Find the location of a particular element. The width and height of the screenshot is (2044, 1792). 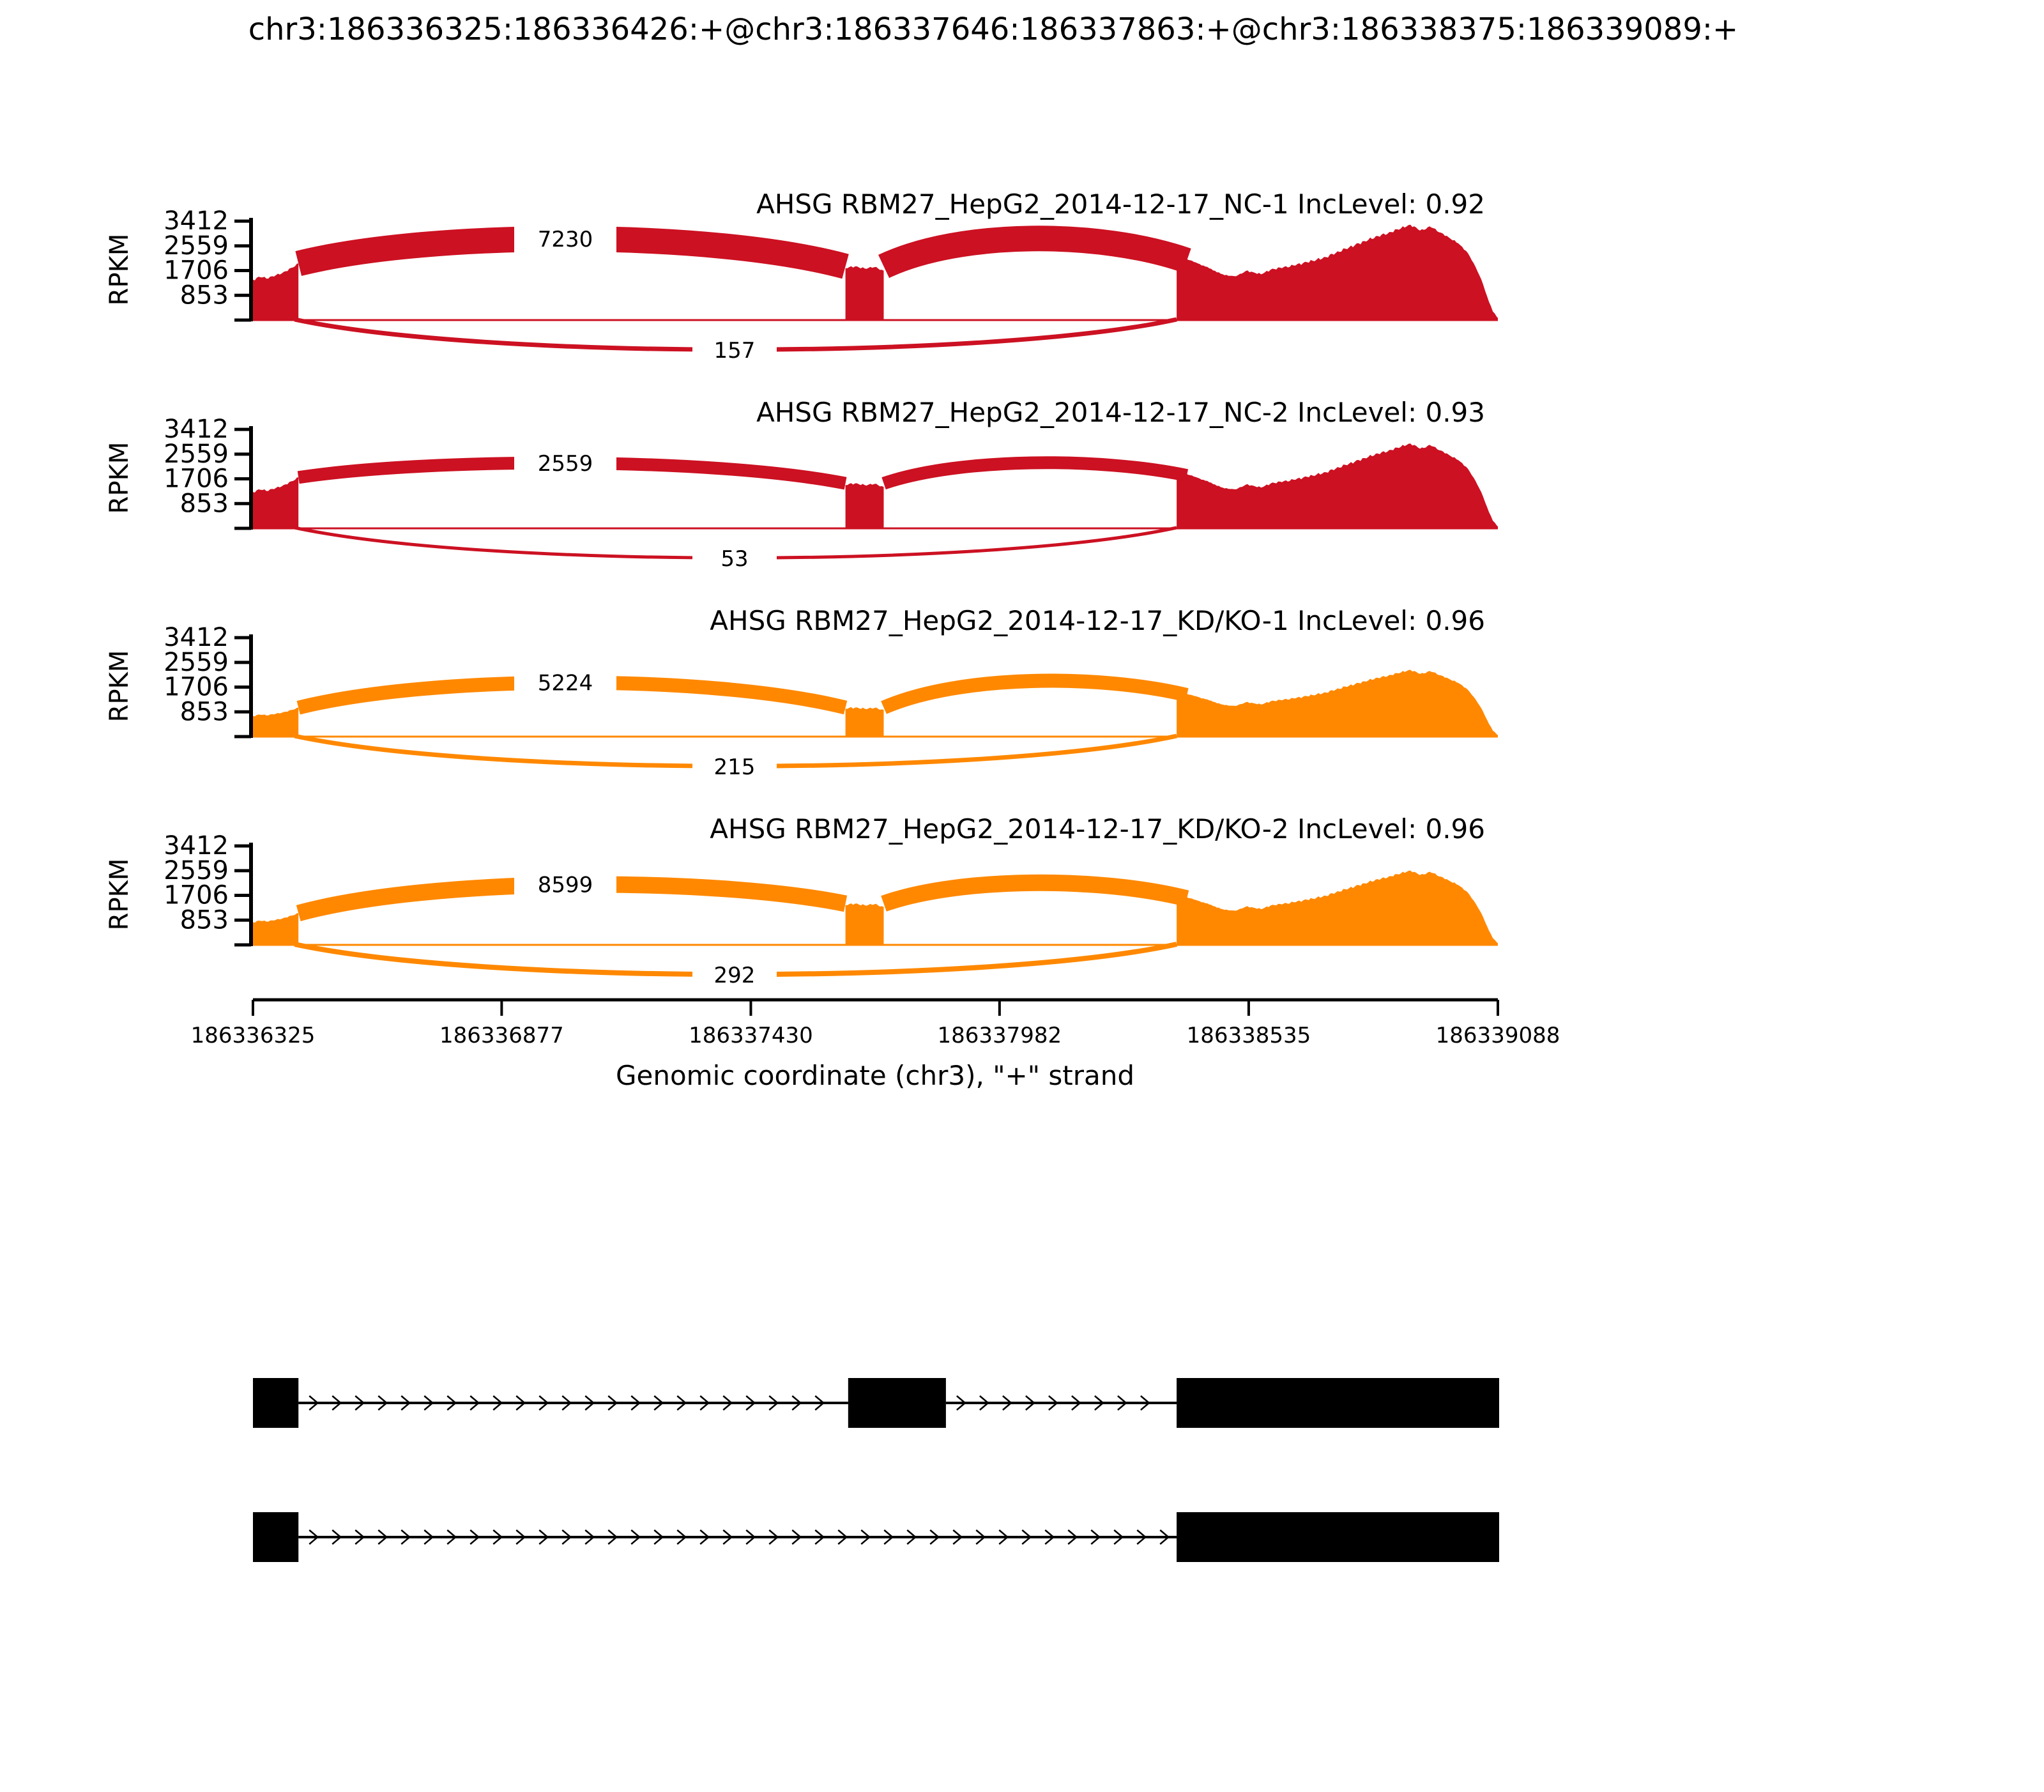

x-tick-label: 186336325 is located at coordinates (253, 1035).